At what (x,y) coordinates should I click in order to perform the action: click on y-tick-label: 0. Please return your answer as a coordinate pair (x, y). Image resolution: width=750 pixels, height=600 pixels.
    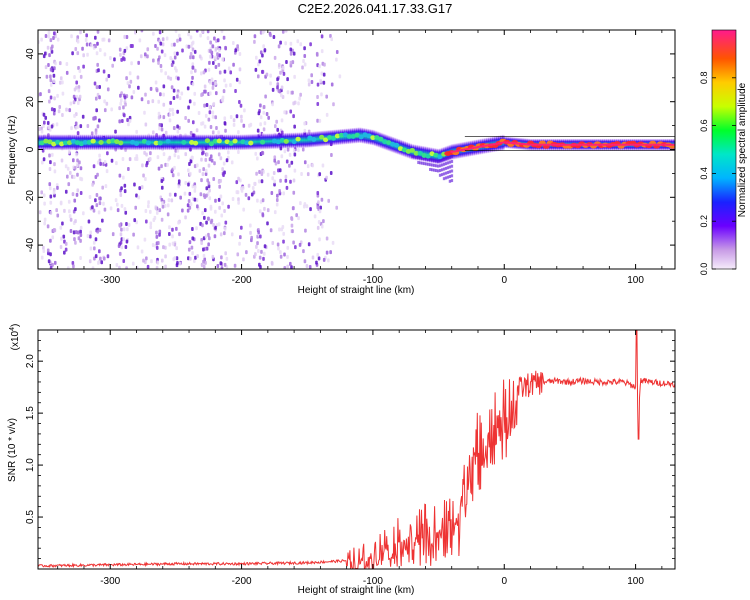
    Looking at the image, I should click on (30, 149).